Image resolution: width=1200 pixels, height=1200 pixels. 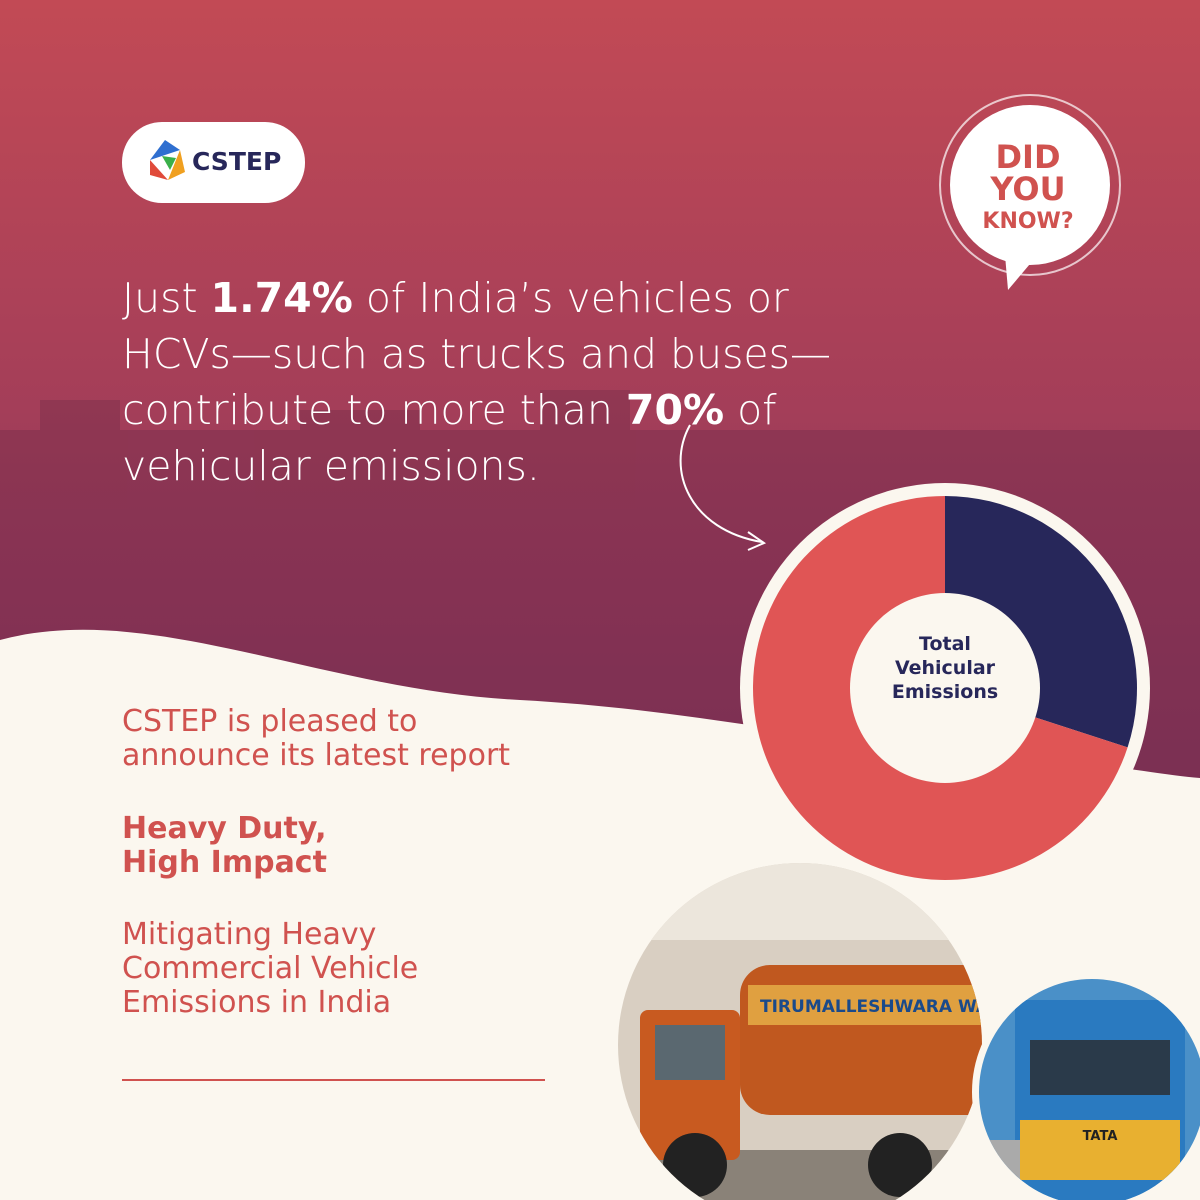 I want to click on text: HCVs—such as trucks and buses—, so click(x=477, y=354).